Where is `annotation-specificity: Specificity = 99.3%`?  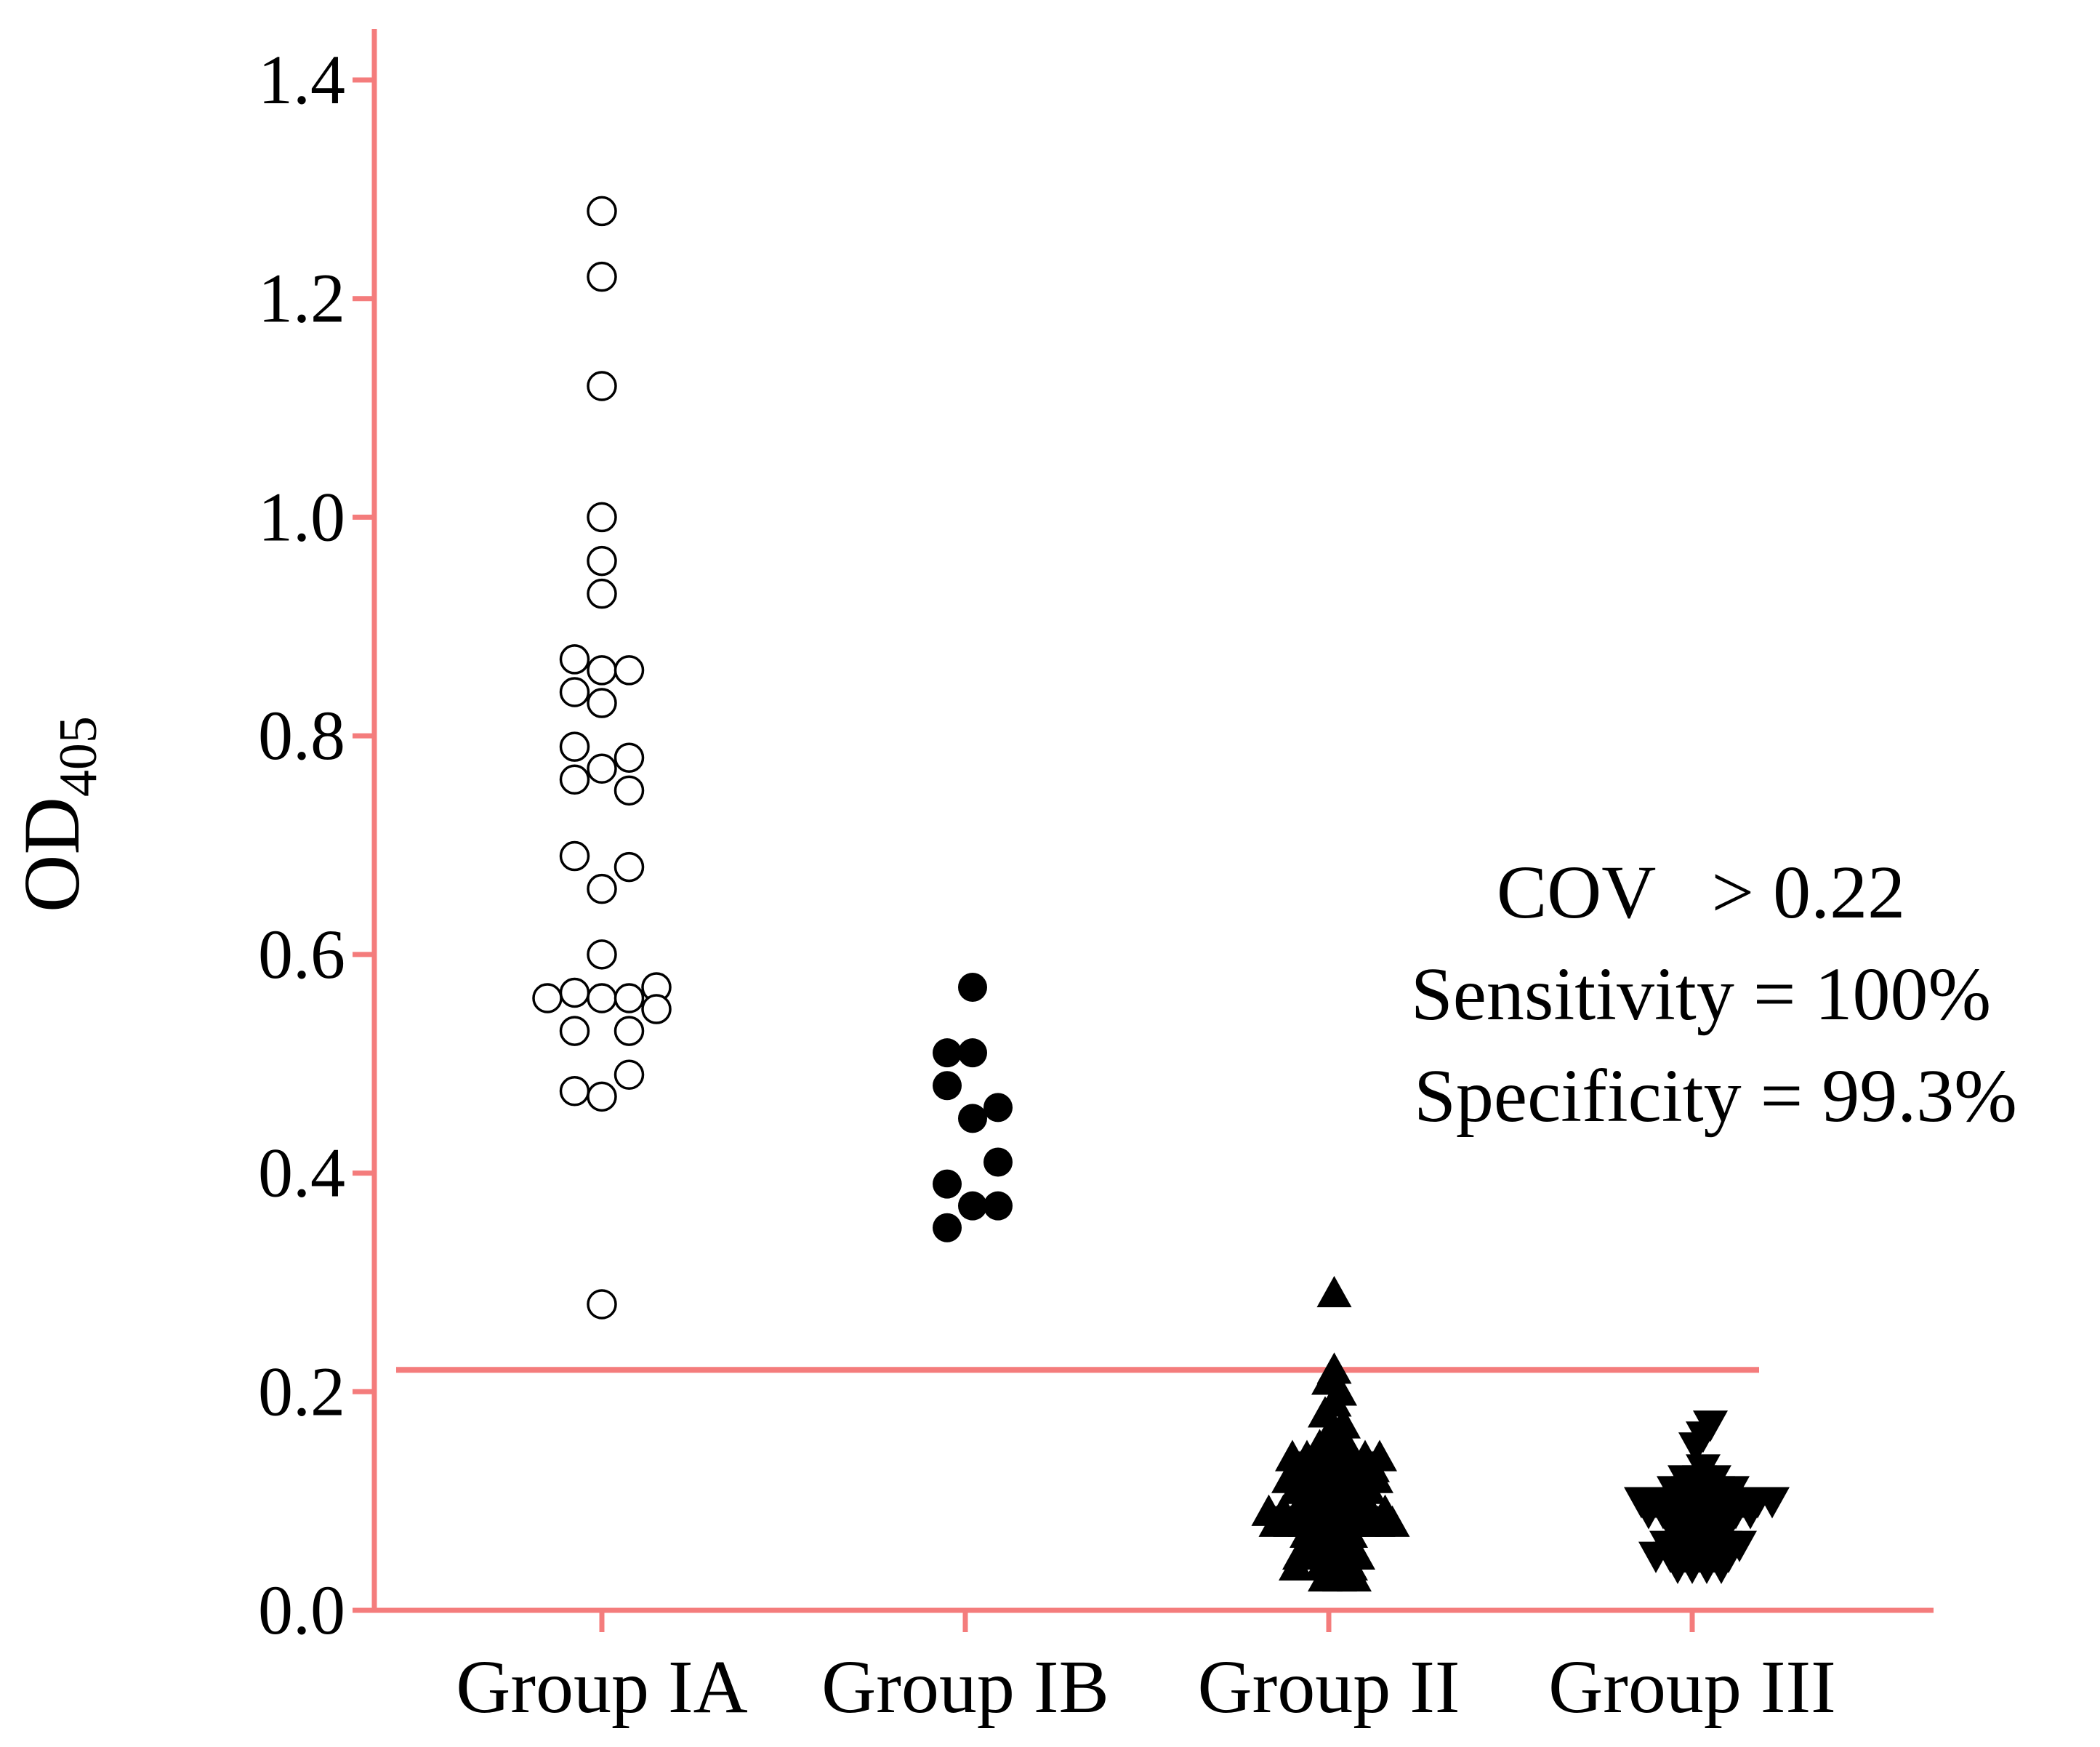 annotation-specificity: Specificity = 99.3% is located at coordinates (1715, 1096).